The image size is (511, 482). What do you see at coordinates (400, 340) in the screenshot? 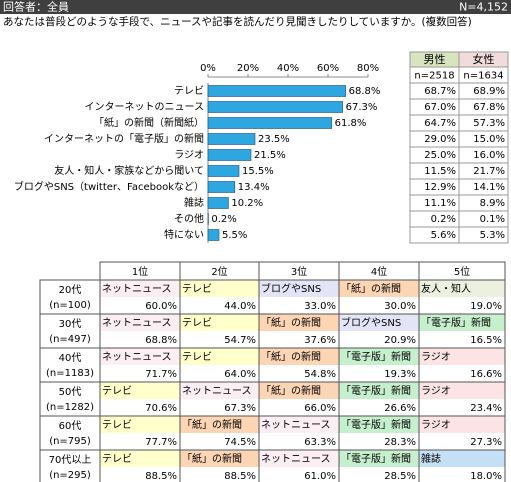
I see `rank-value: 20.9%` at bounding box center [400, 340].